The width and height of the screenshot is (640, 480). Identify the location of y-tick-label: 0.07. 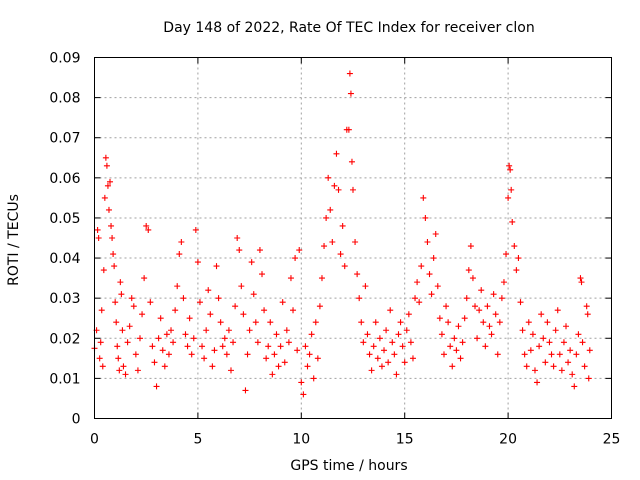
(64, 139).